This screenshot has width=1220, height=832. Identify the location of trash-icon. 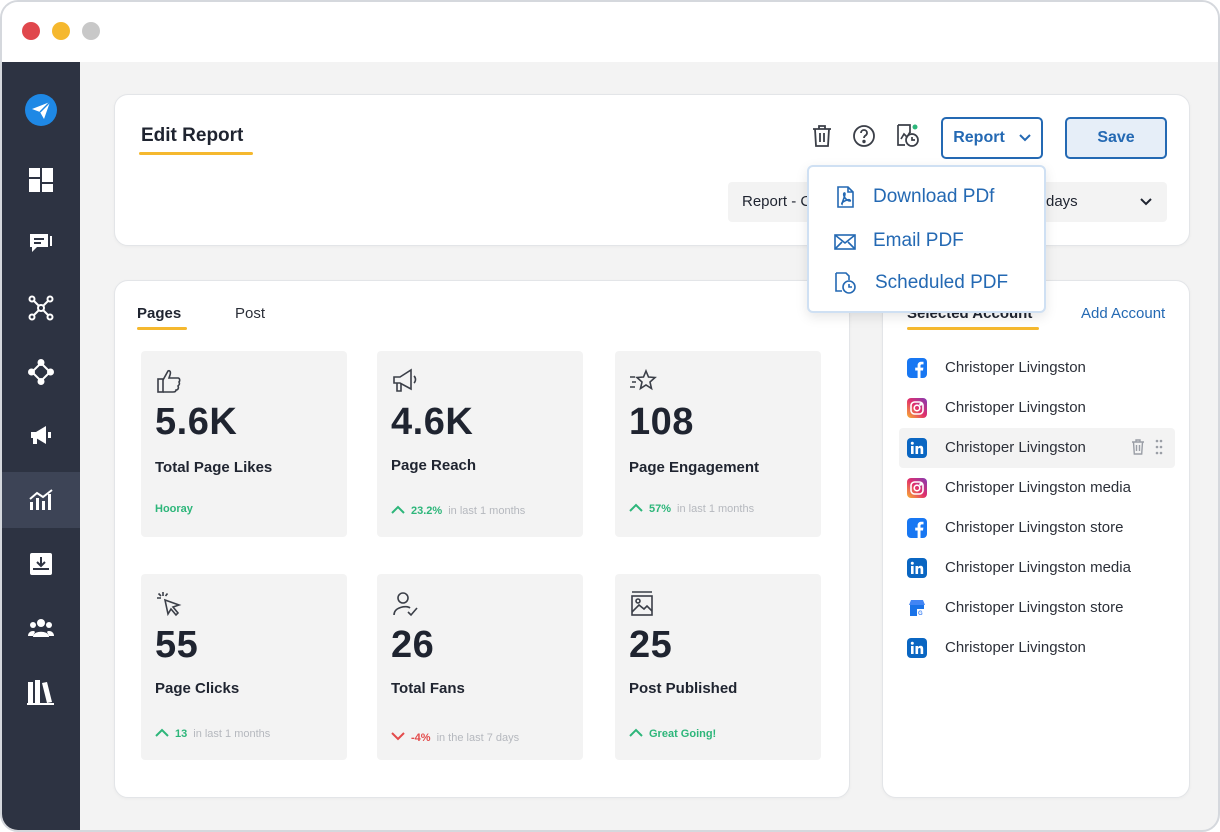
(1138, 449).